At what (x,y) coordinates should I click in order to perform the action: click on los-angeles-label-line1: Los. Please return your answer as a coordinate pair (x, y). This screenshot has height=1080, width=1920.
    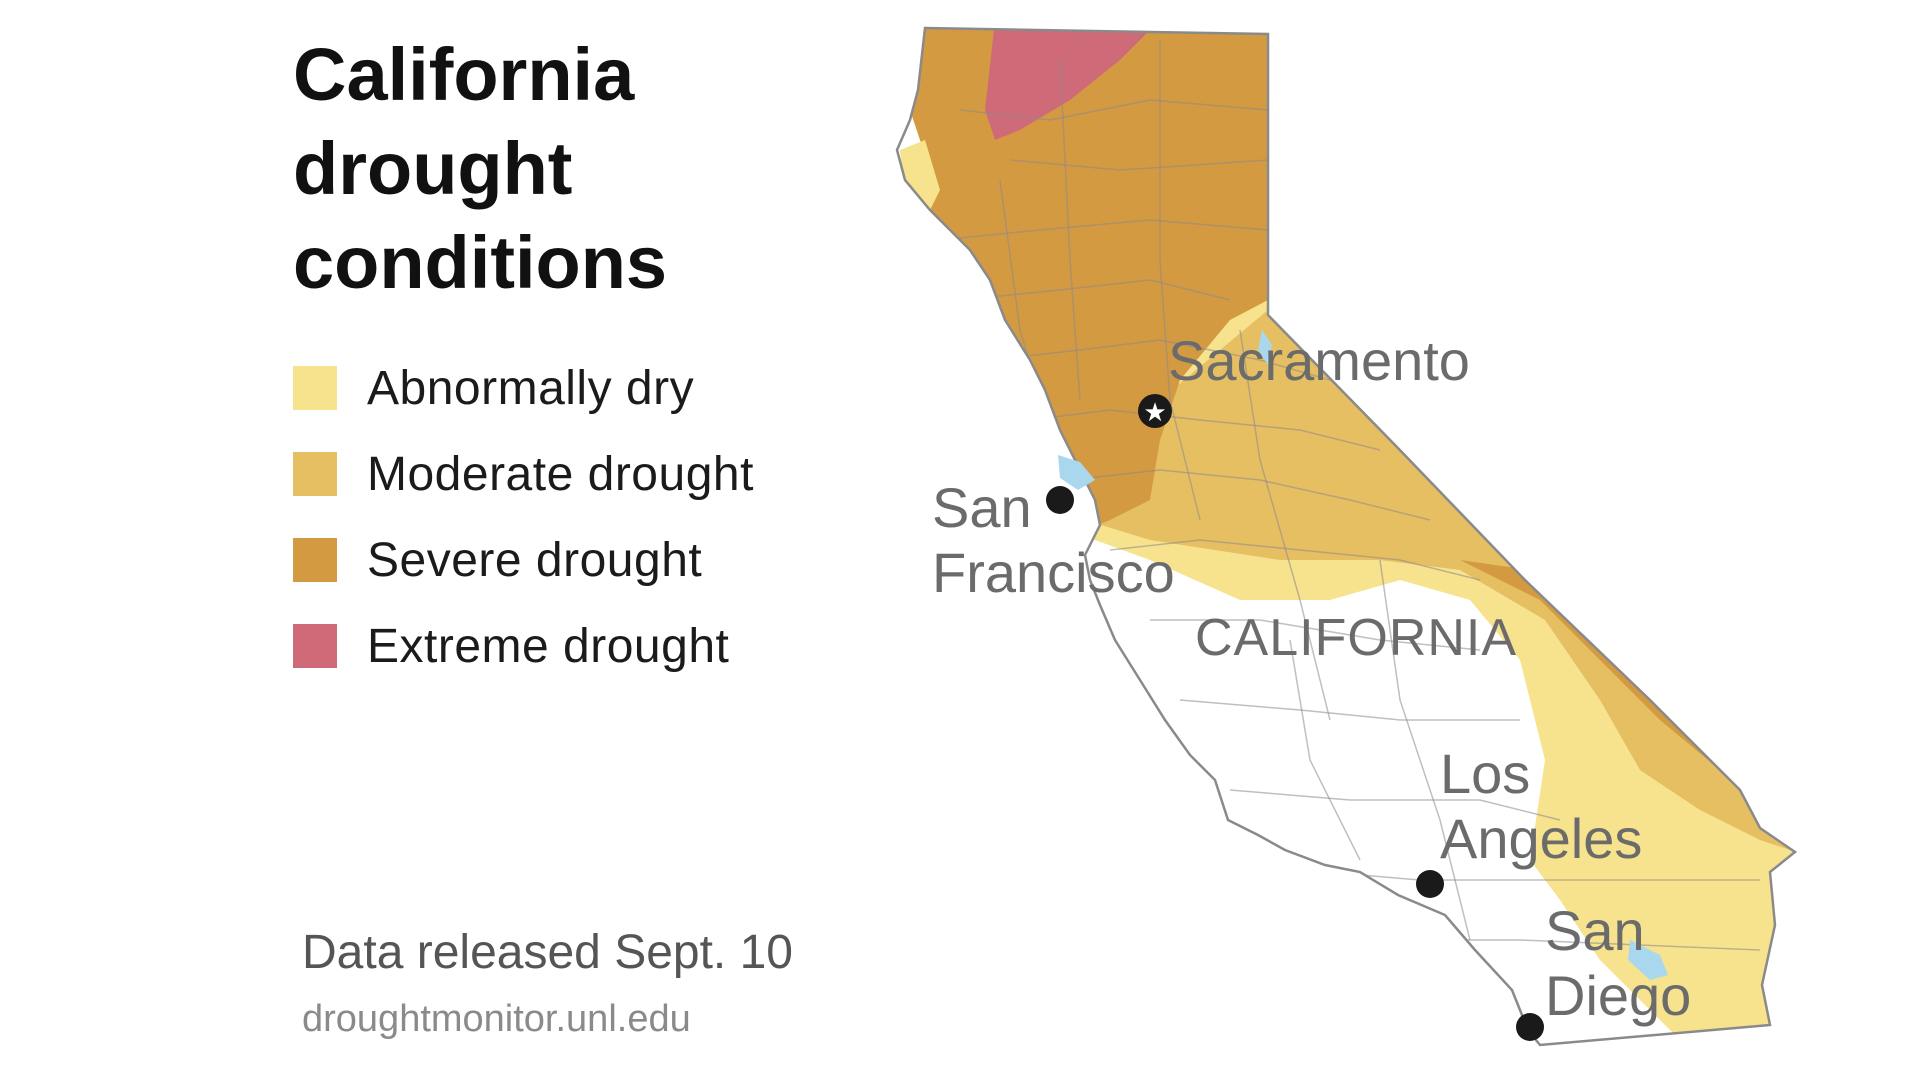
    Looking at the image, I should click on (1485, 773).